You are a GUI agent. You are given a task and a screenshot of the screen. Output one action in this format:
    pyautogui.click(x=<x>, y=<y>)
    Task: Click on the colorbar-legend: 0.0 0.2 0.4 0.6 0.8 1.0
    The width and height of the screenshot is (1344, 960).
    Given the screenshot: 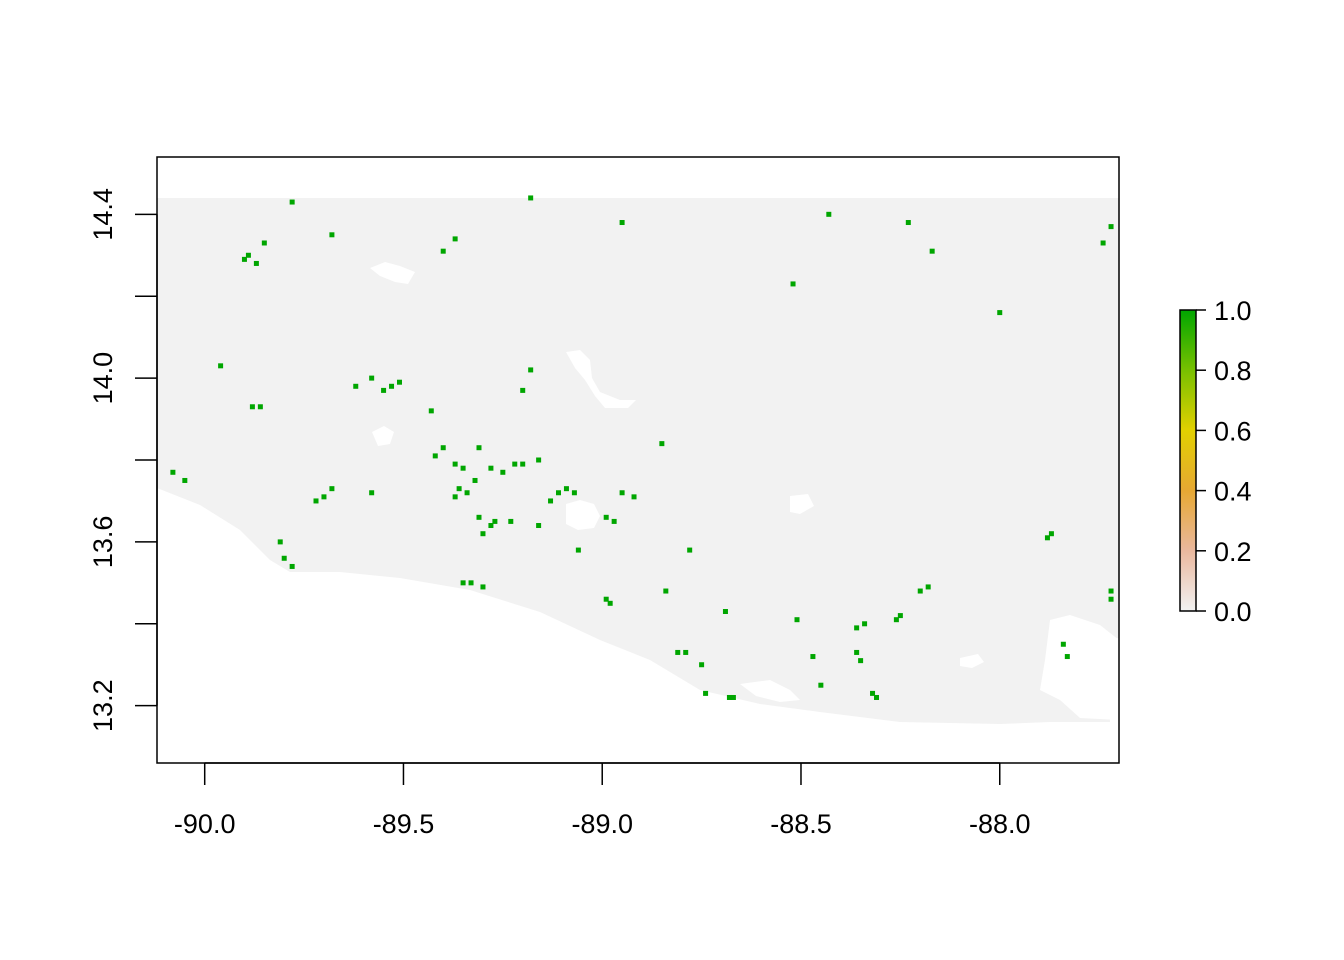 What is the action you would take?
    pyautogui.click(x=1215, y=461)
    